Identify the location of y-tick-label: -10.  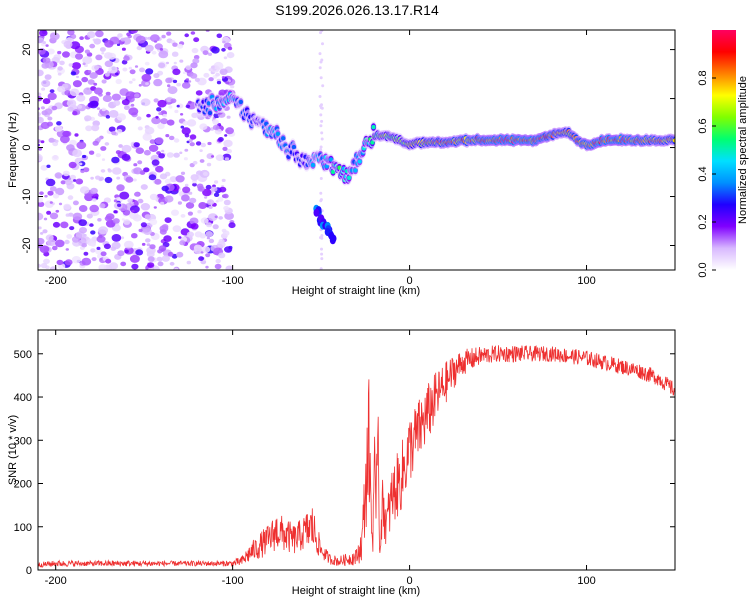
(27, 197).